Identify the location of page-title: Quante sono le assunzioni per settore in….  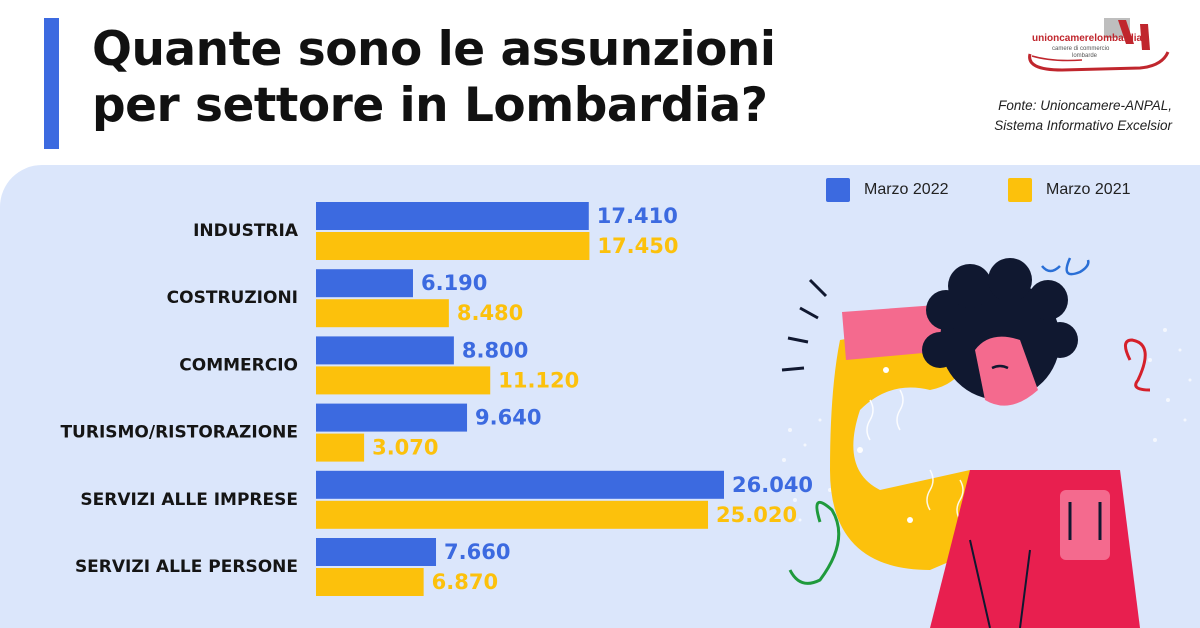
(472, 78).